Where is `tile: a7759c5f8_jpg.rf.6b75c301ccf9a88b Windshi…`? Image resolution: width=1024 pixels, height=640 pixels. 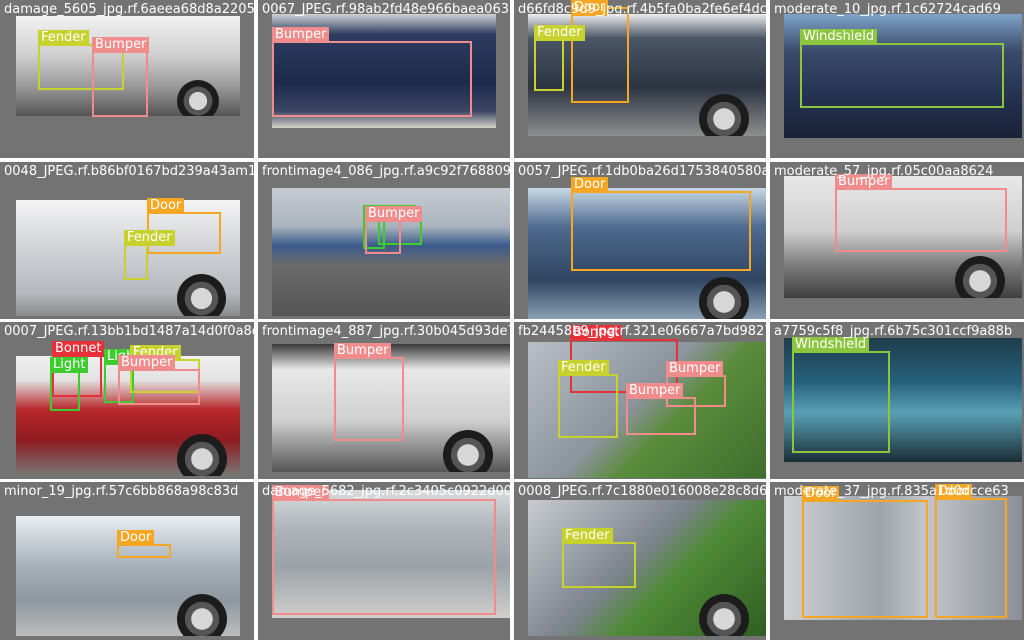 tile: a7759c5f8_jpg.rf.6b75c301ccf9a88b Windshi… is located at coordinates (897, 400).